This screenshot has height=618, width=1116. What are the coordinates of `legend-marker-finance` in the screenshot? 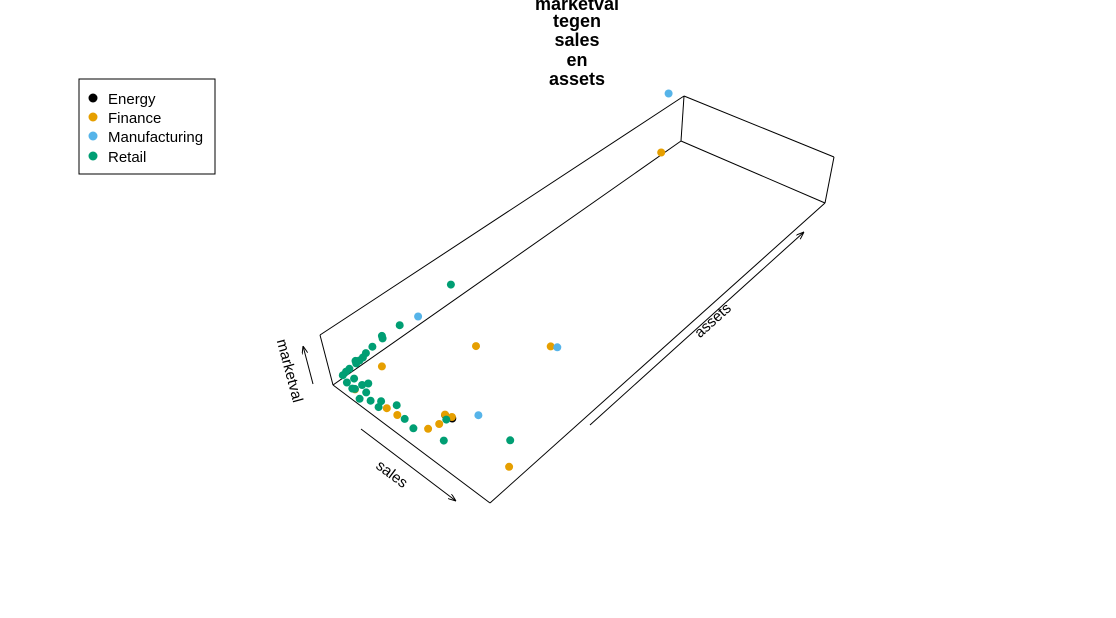 It's located at (93, 117).